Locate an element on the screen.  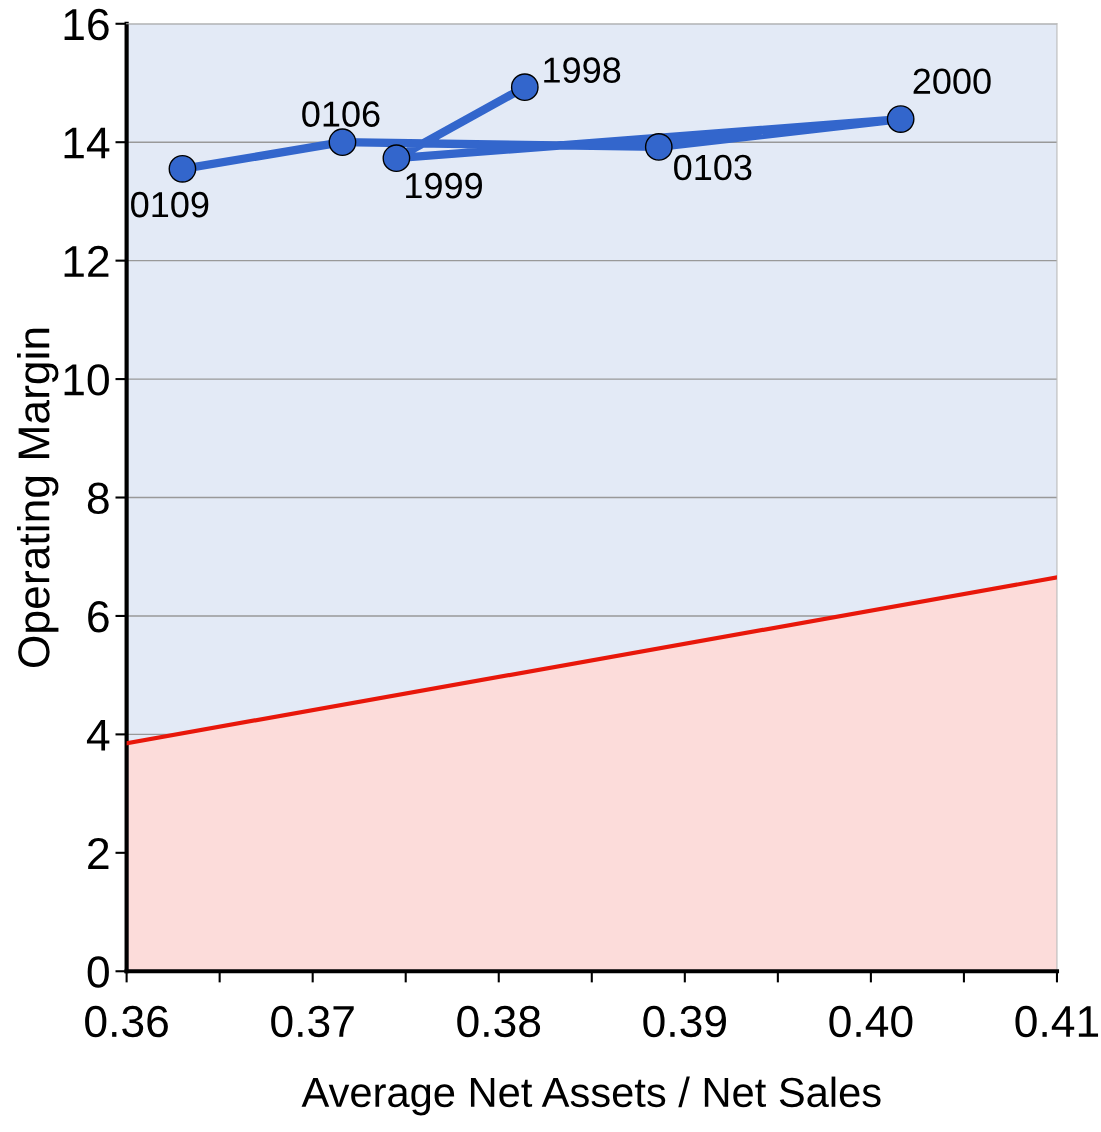
x-tick-label: 0.40 is located at coordinates (871, 1021).